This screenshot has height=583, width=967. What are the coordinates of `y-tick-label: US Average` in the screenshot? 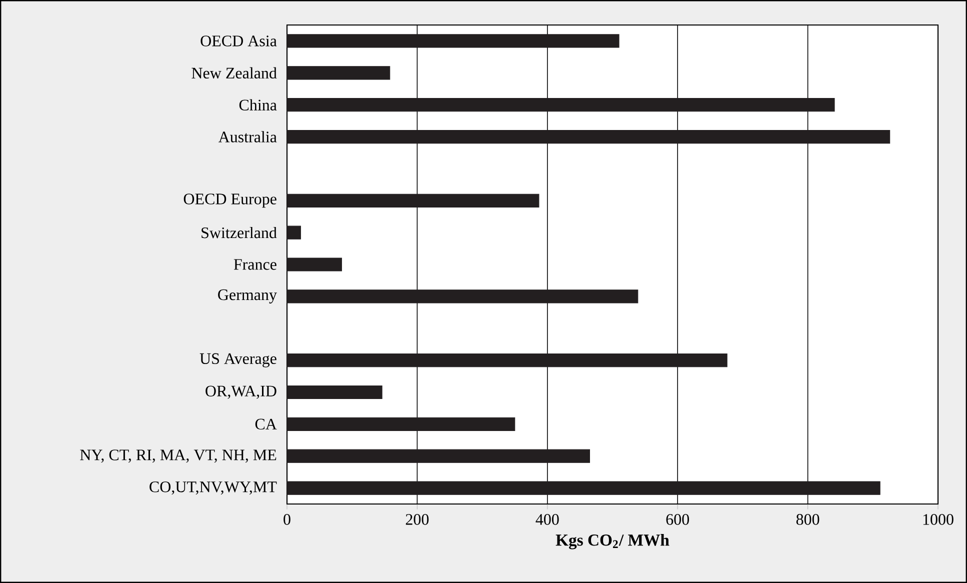 It's located at (238, 360).